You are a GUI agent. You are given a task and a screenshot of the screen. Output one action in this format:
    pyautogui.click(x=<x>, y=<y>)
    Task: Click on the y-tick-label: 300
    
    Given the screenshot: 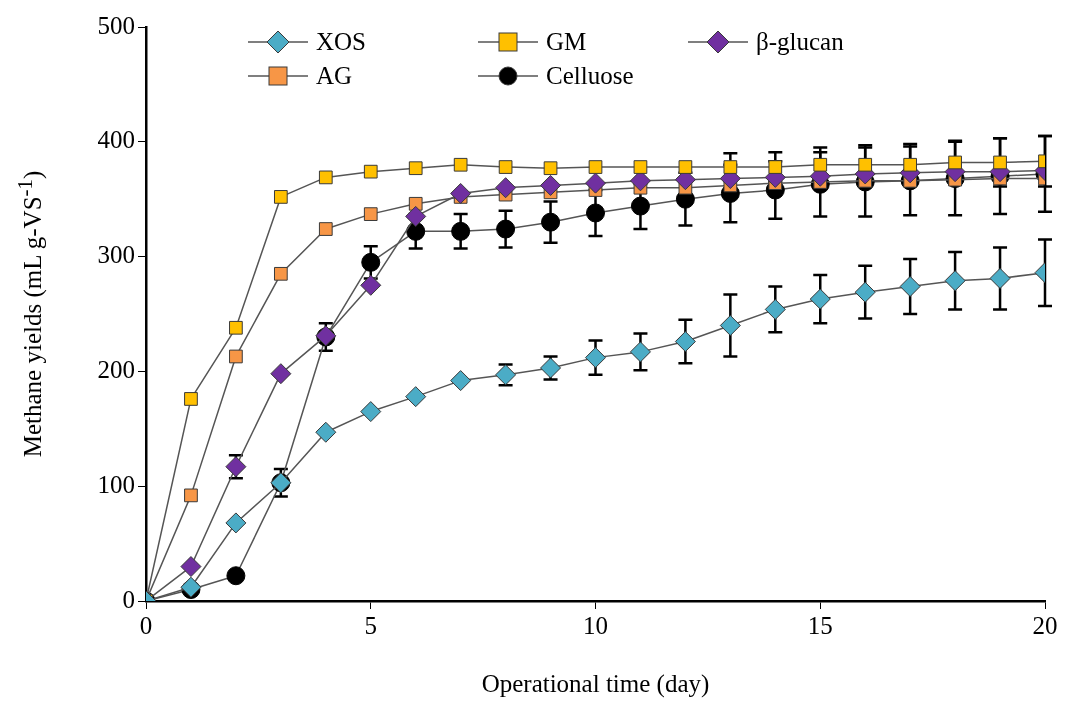 What is the action you would take?
    pyautogui.click(x=116, y=255)
    